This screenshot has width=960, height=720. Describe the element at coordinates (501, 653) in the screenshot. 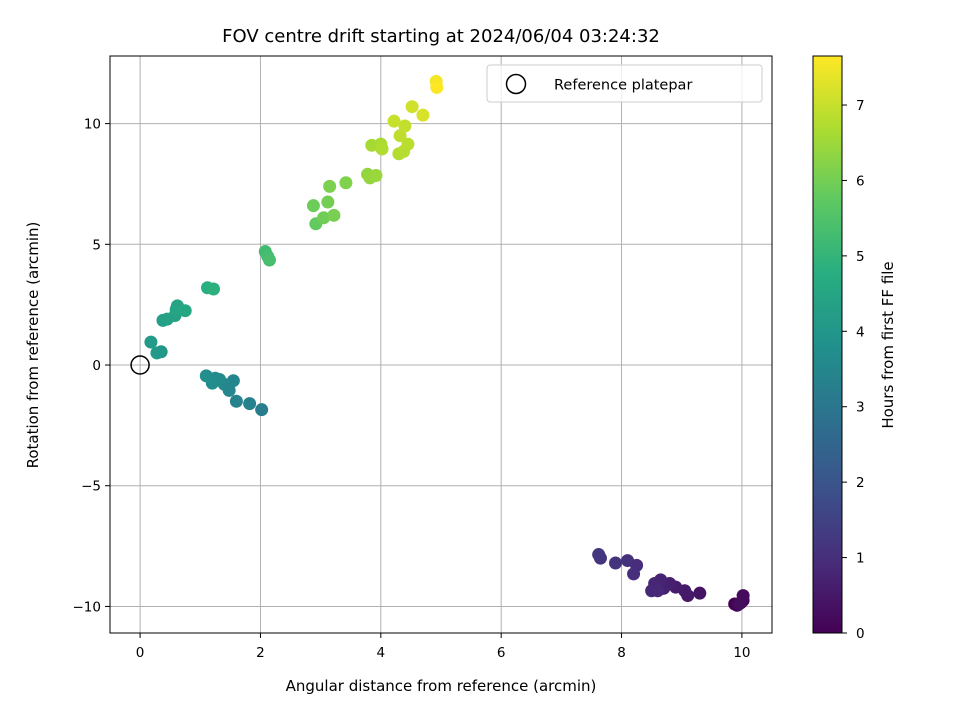

I see `x-tick-label: 6` at that location.